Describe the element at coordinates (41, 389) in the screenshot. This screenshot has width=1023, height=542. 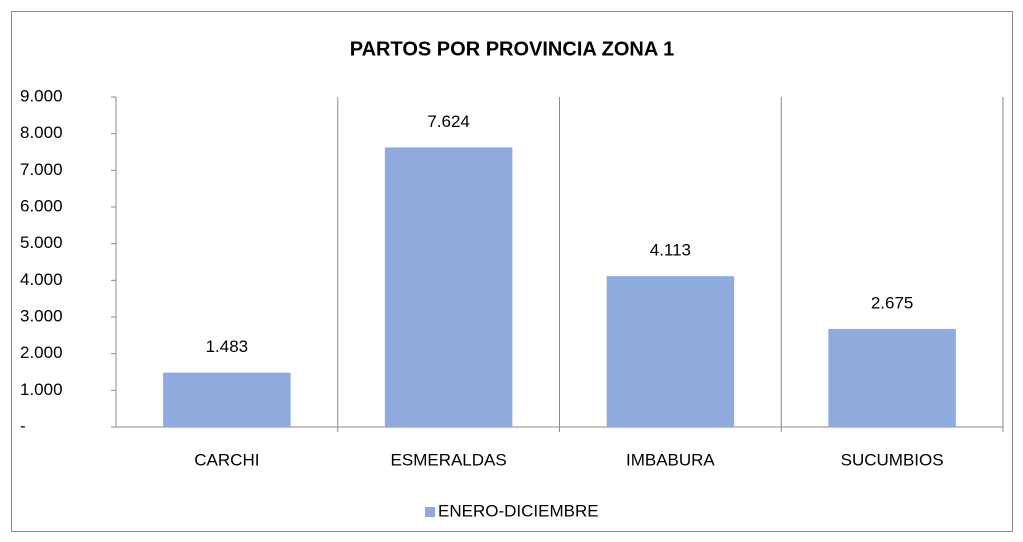
I see `y-tick-label: 1.000` at that location.